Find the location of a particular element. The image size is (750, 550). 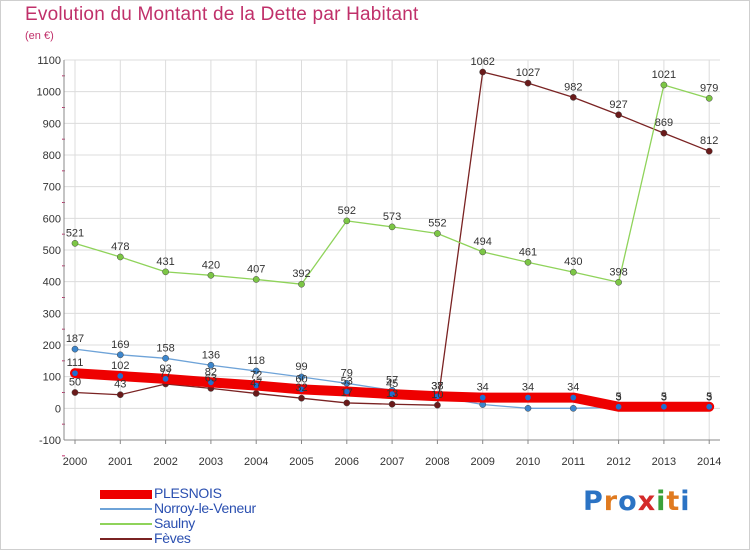

data-label: 979 is located at coordinates (709, 88).